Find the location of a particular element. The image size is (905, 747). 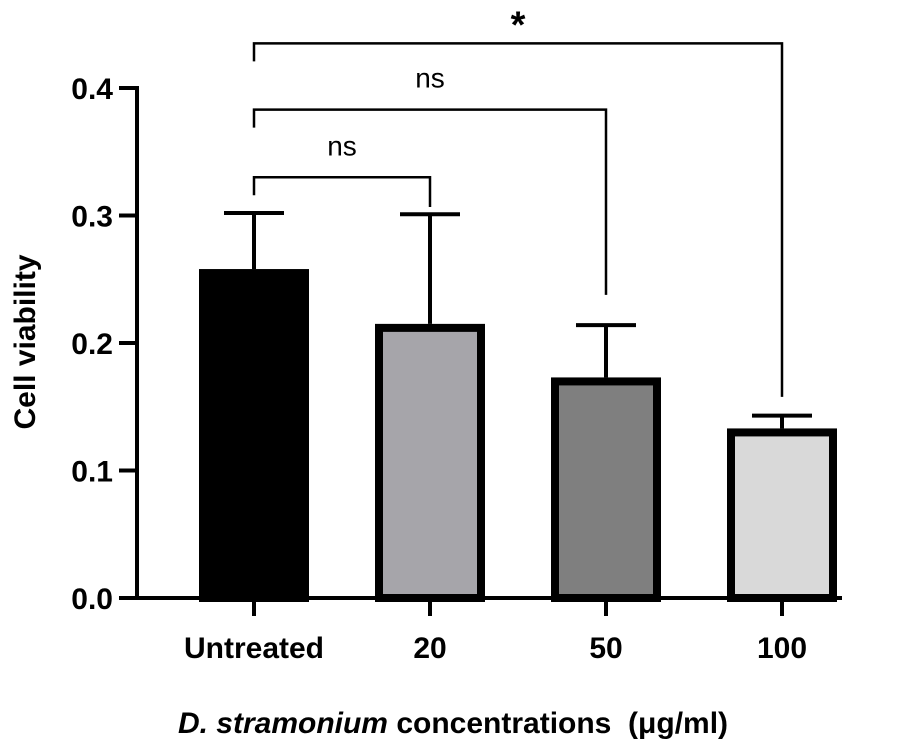

y-tick-label: 0.1 is located at coordinates (92, 472).